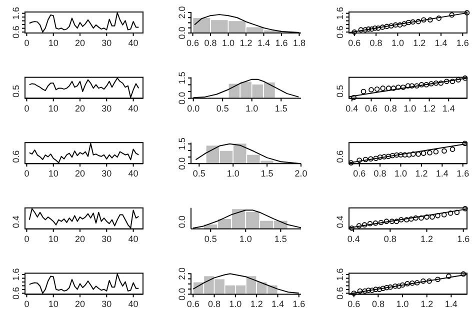  What do you see at coordinates (299, 43) in the screenshot?
I see `x-tick-label: 1.8` at bounding box center [299, 43].